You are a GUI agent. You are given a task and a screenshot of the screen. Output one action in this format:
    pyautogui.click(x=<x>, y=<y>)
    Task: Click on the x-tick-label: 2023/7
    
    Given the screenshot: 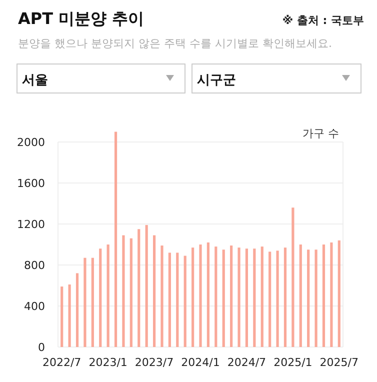 What is the action you would take?
    pyautogui.click(x=154, y=362)
    